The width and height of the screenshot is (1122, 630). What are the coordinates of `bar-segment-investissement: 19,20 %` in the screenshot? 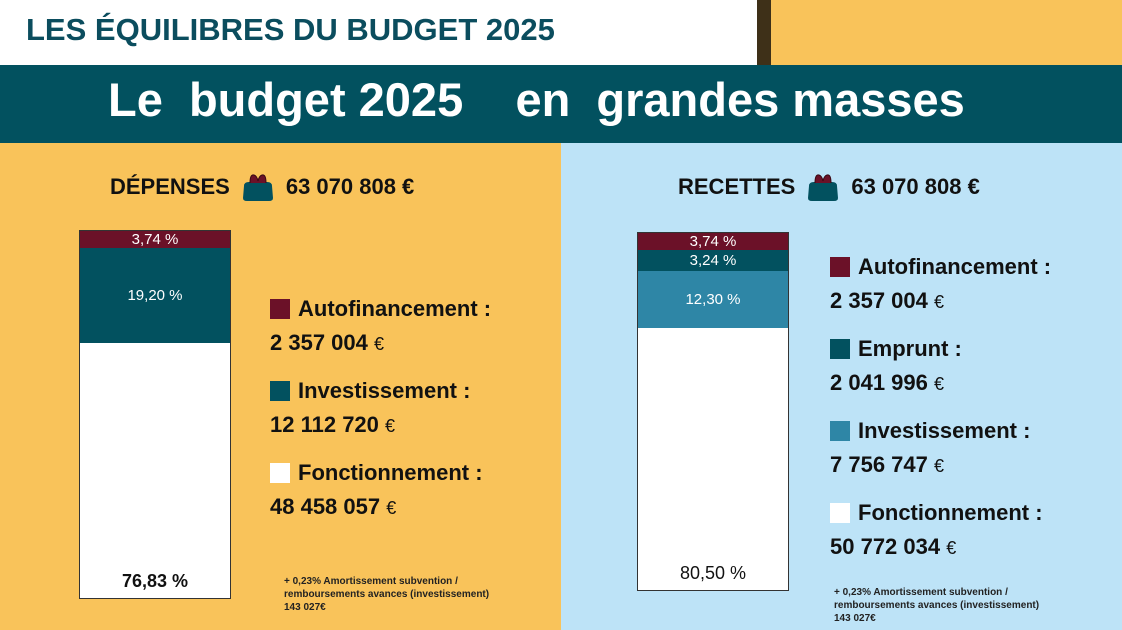 It's located at (155, 295).